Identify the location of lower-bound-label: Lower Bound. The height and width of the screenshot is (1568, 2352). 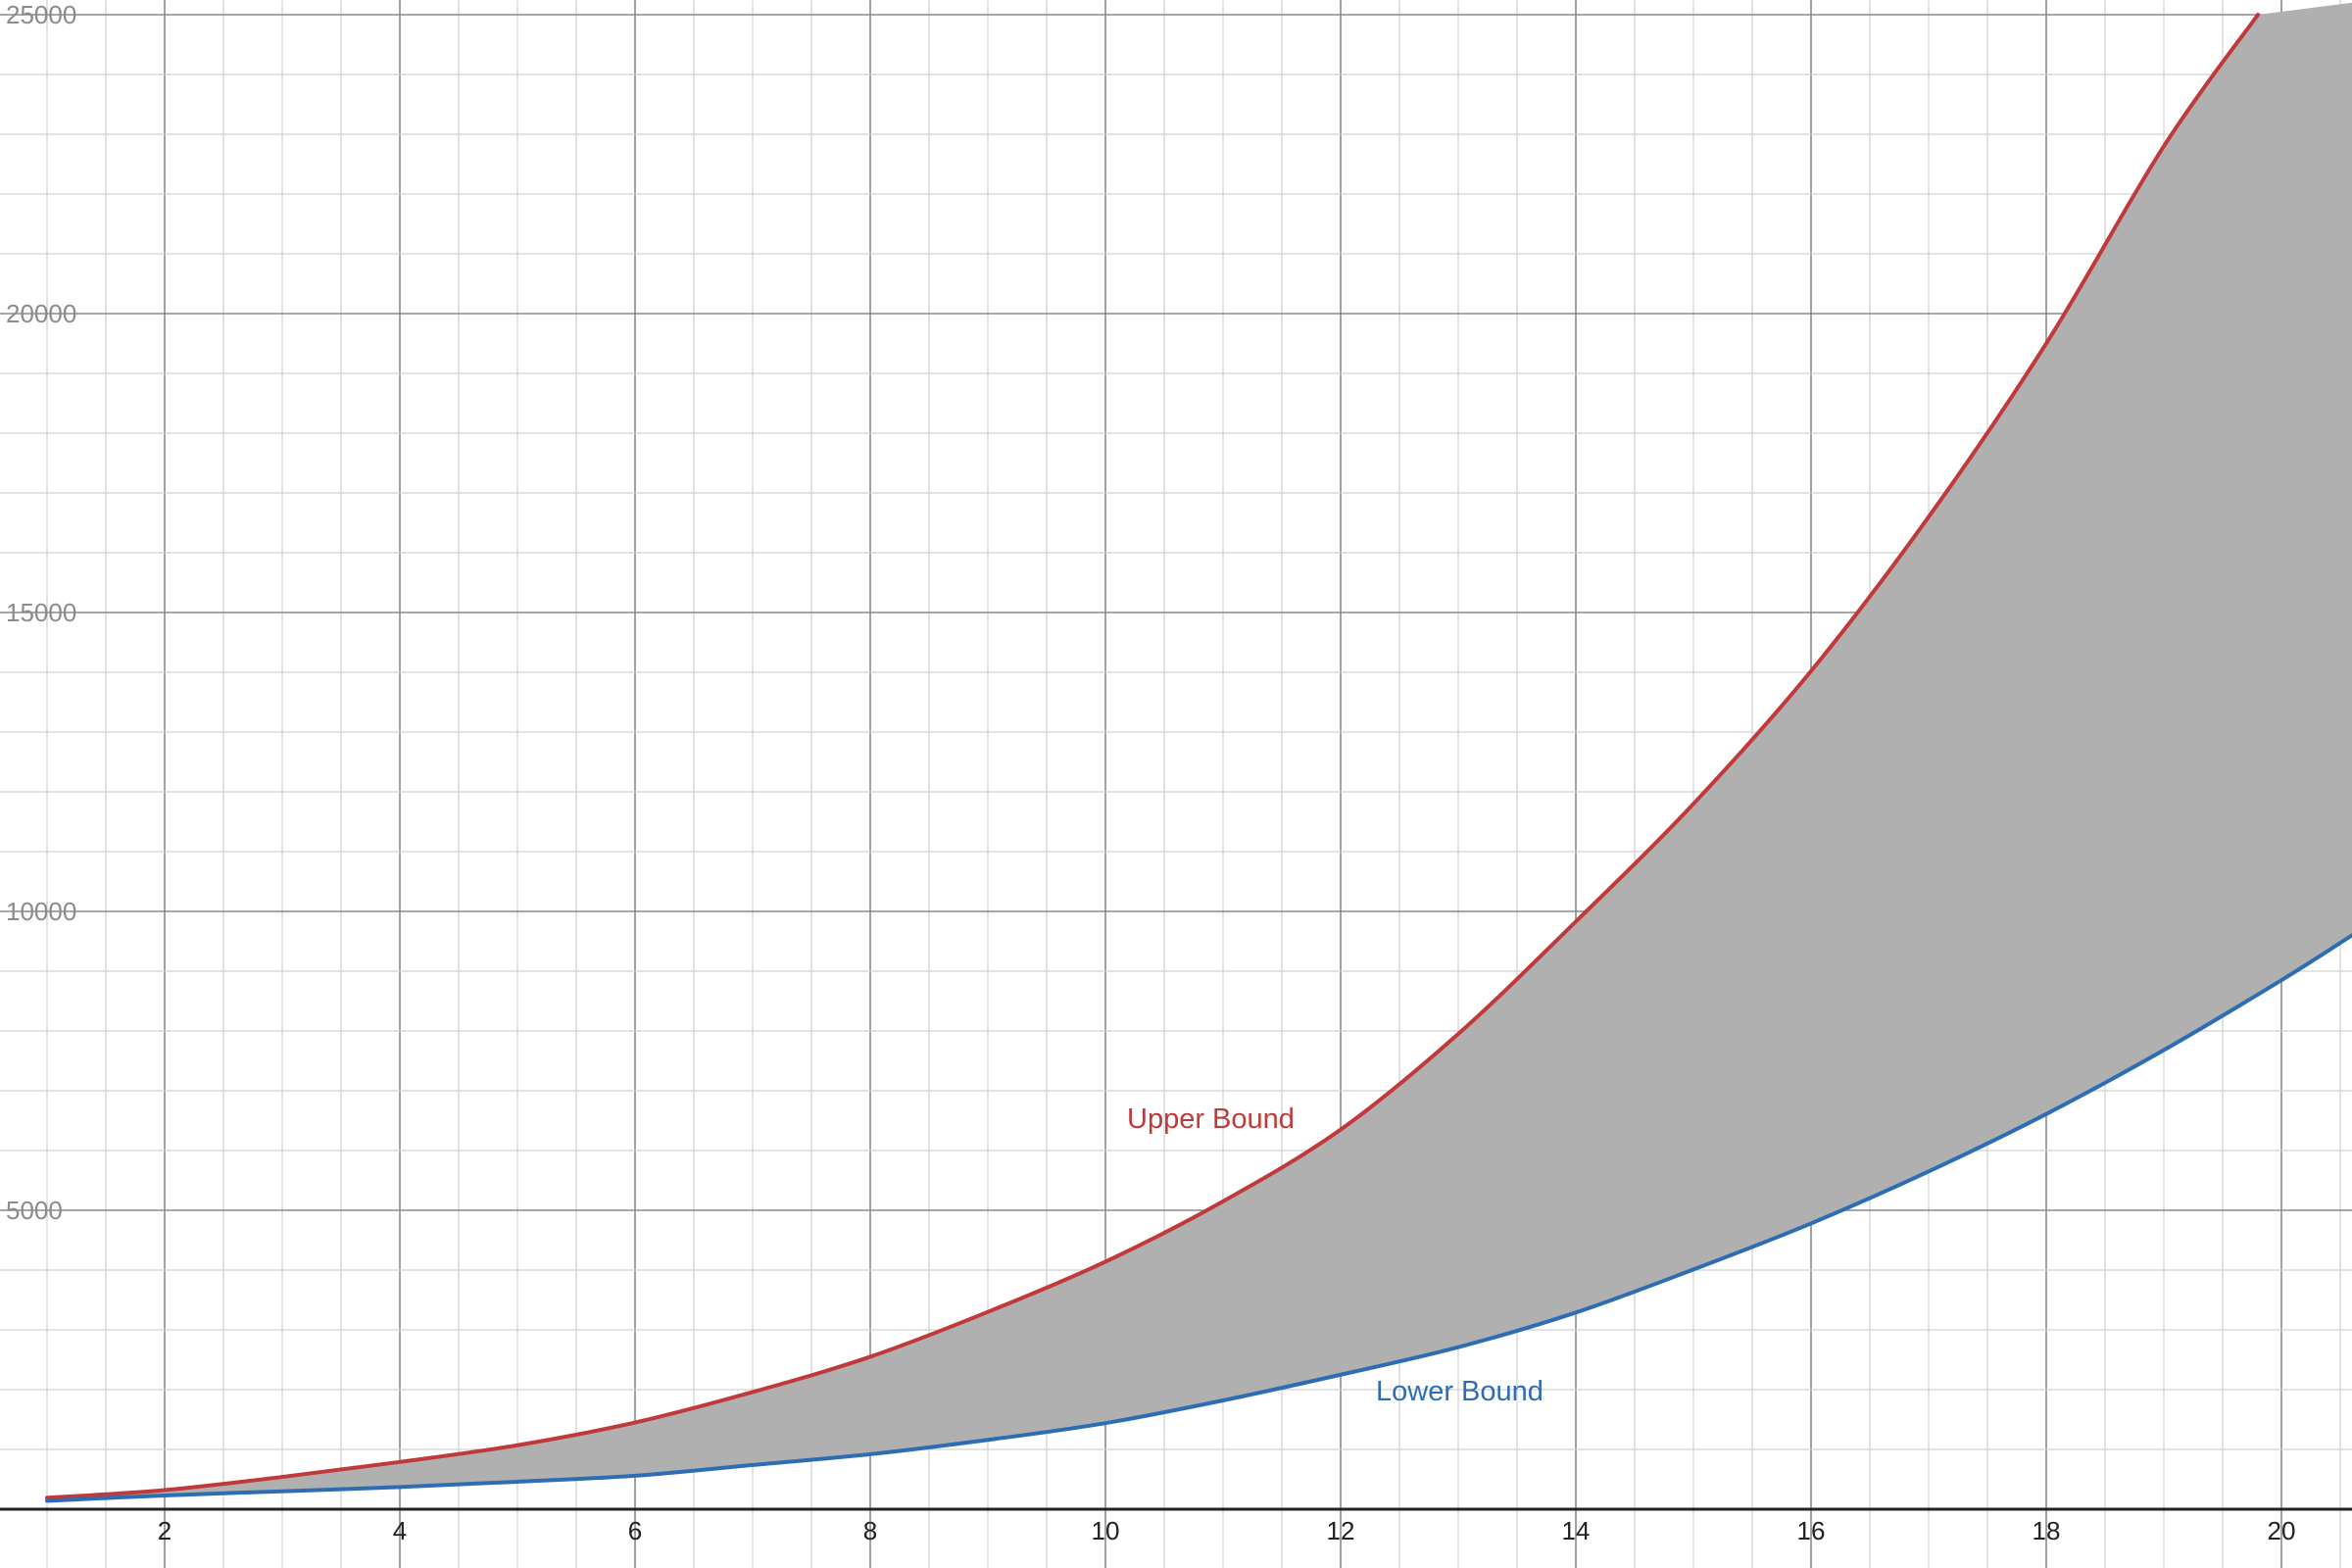
(1460, 1391).